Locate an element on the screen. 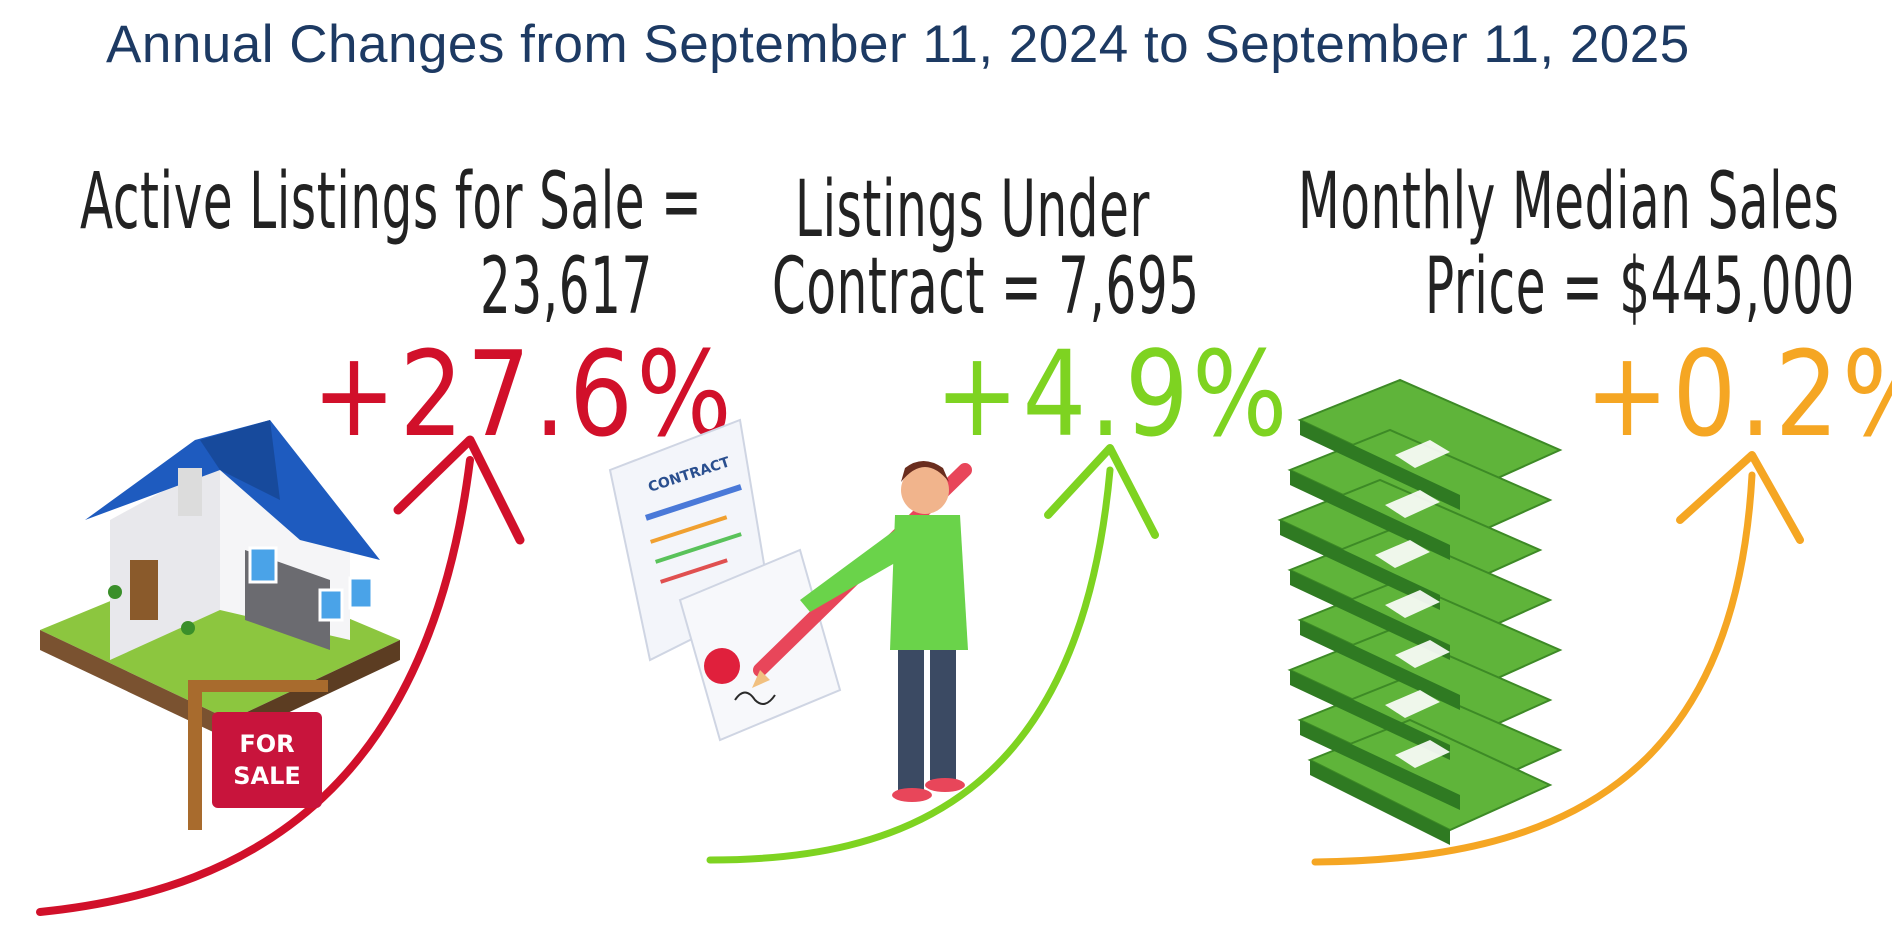 This screenshot has height=950, width=1892. under-contract-label: Listings Under is located at coordinates (972, 210).